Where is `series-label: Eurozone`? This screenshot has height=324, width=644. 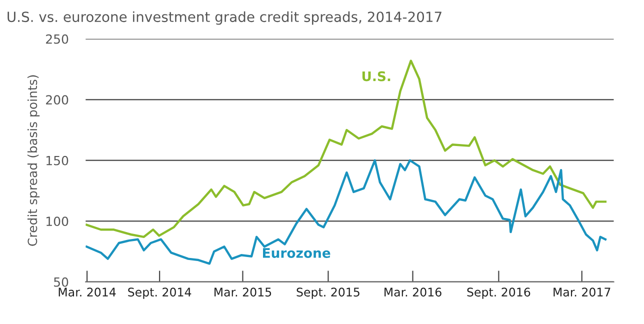
series-label: Eurozone is located at coordinates (296, 253).